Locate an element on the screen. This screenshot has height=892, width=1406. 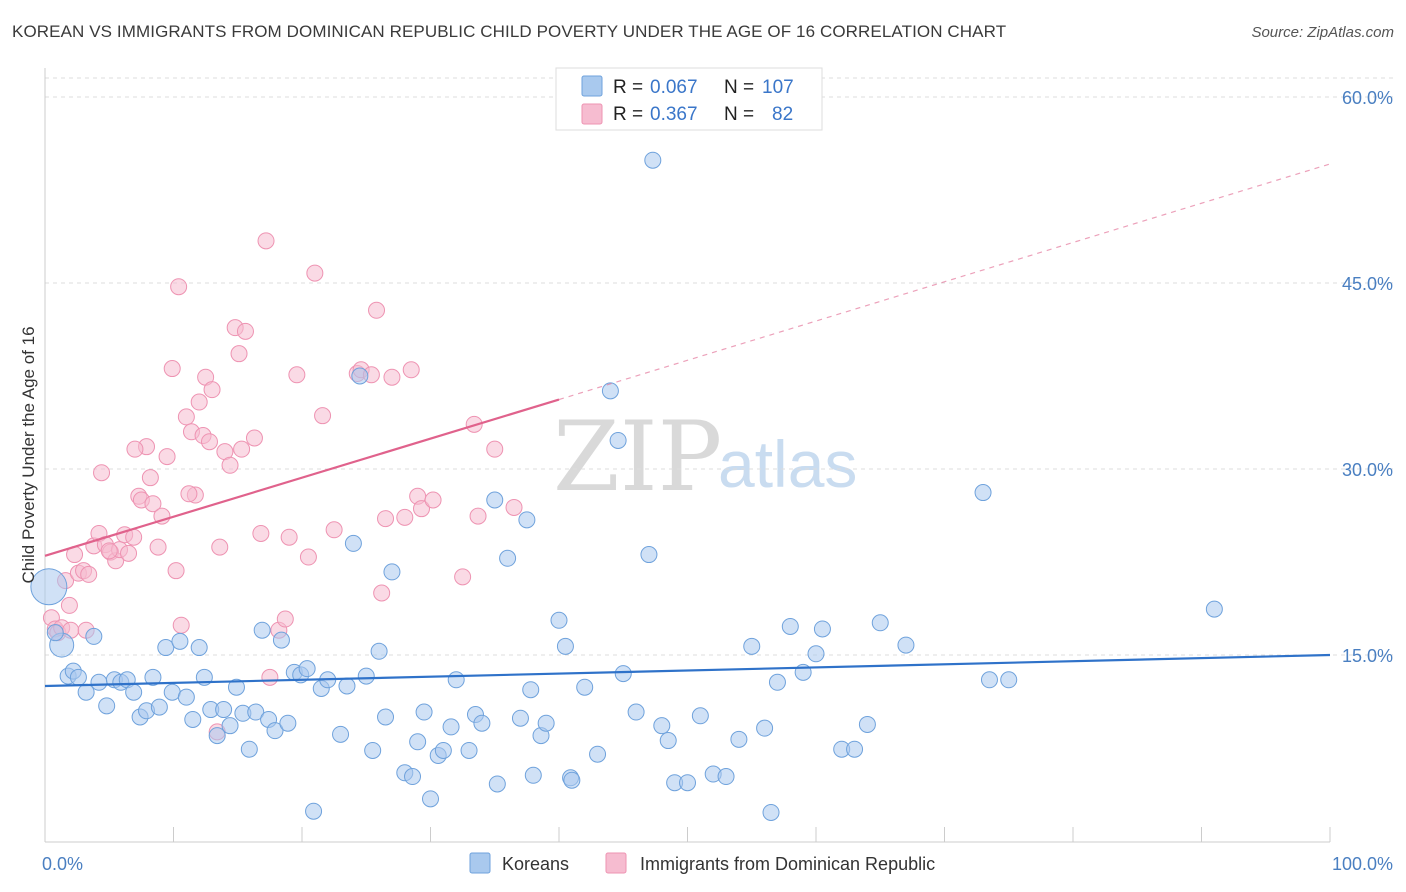
watermark-atlas: atlas is located at coordinates (787, 464).